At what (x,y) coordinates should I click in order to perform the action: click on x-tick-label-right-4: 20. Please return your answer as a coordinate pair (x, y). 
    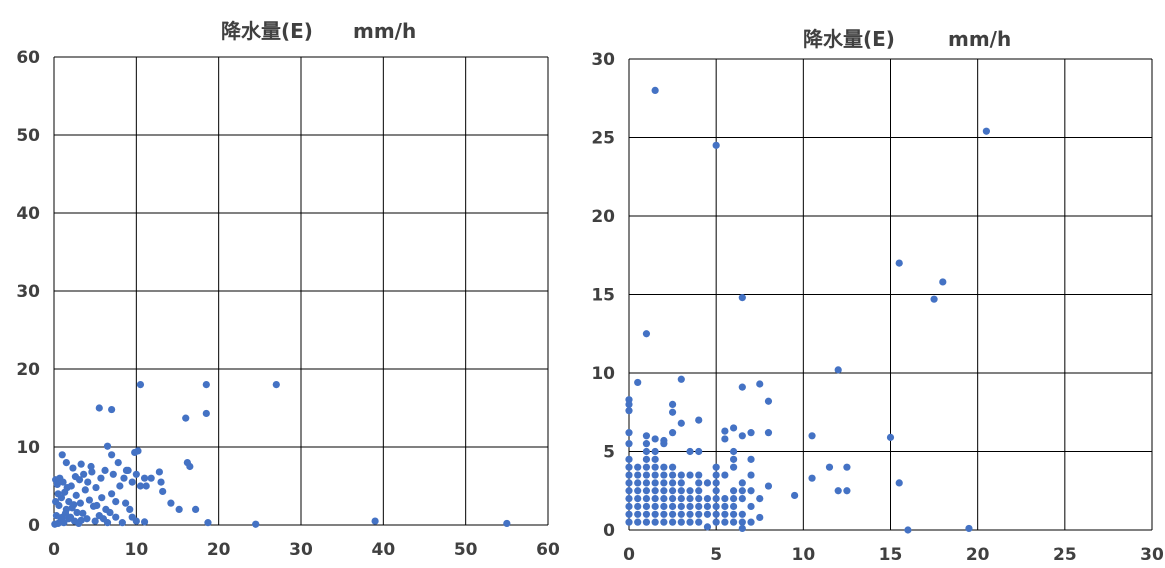
    Looking at the image, I should click on (978, 555).